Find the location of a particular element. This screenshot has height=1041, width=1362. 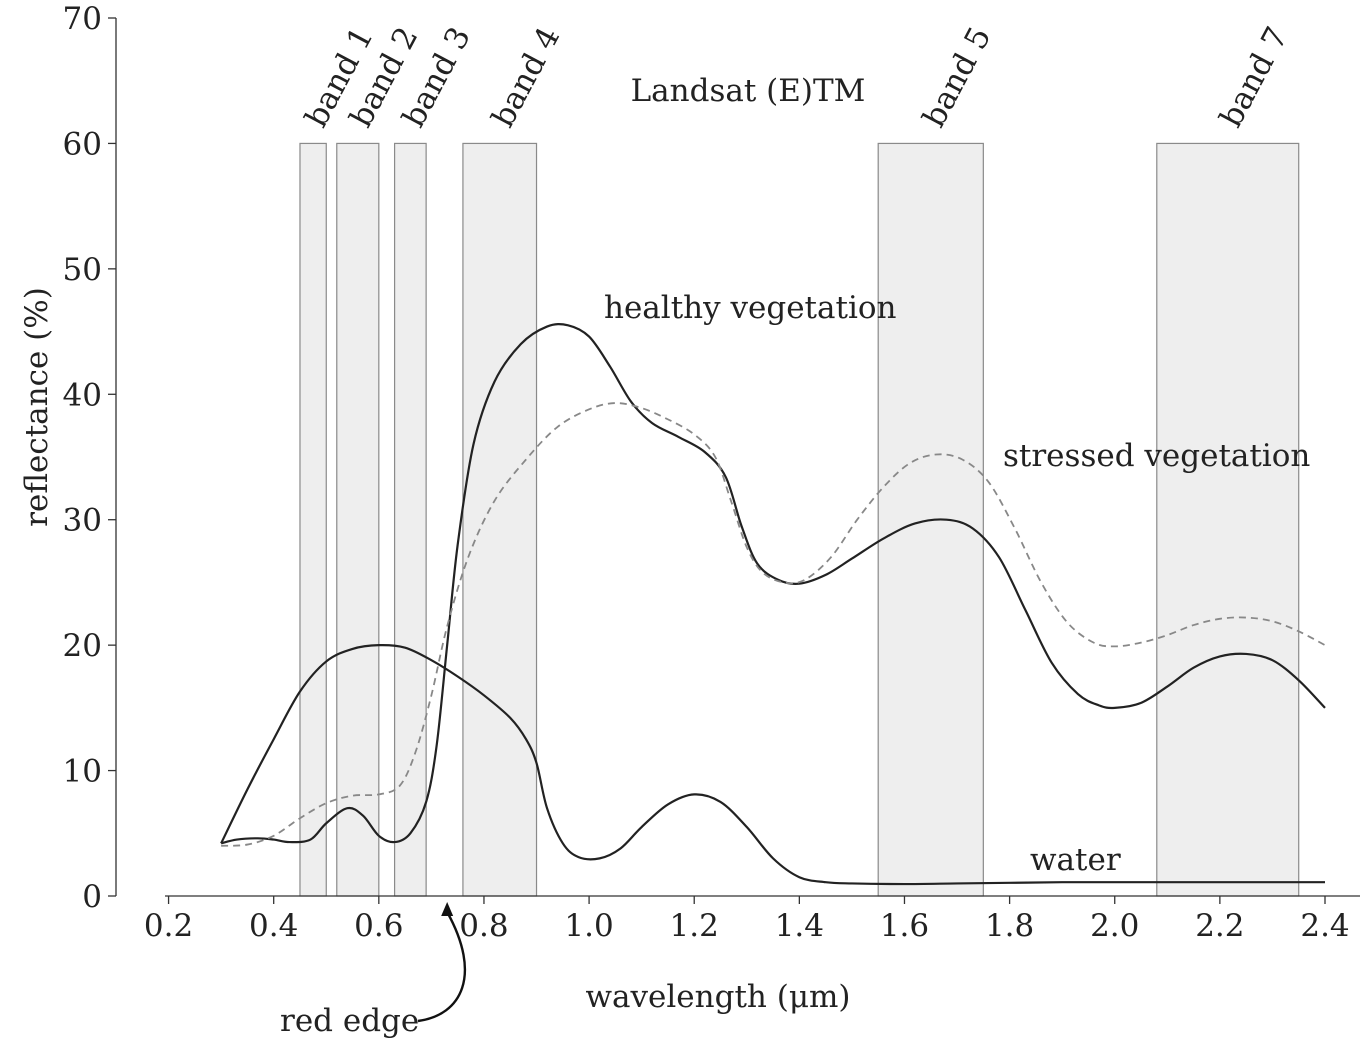

y-tick-label: 70 is located at coordinates (82, 19).